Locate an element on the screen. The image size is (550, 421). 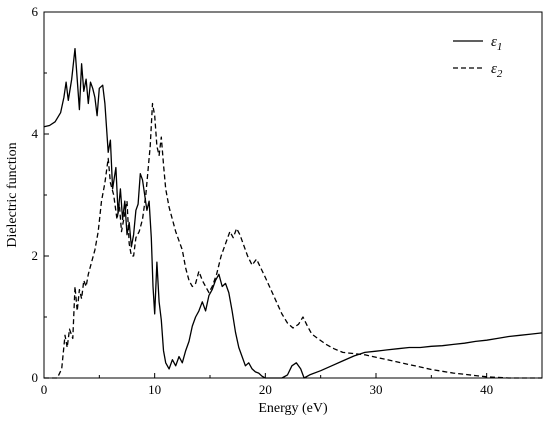
x-axis: 0 10 20 30 40 is located at coordinates (267, 385).